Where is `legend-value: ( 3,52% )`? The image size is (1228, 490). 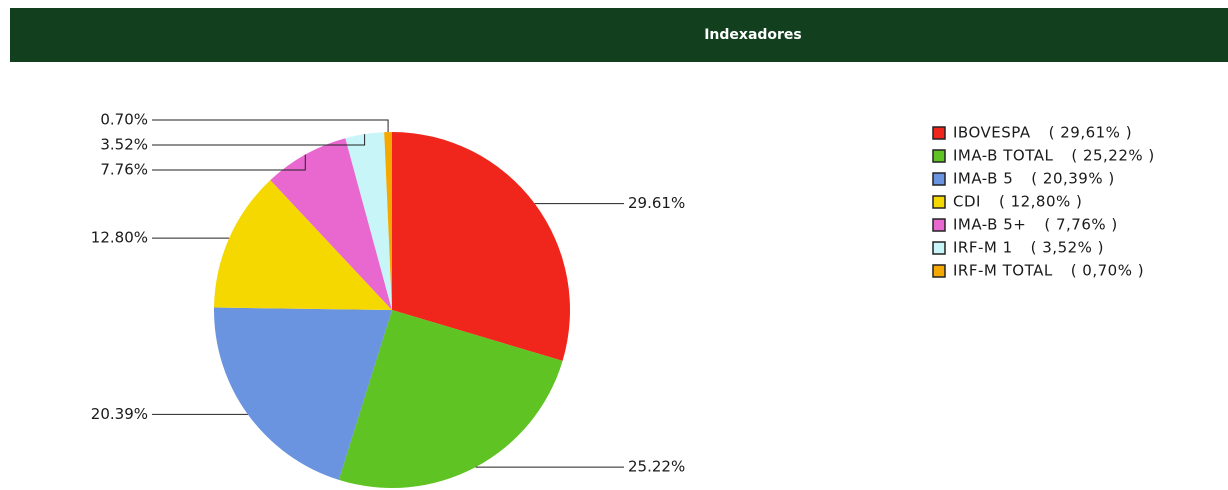 legend-value: ( 3,52% ) is located at coordinates (1067, 248).